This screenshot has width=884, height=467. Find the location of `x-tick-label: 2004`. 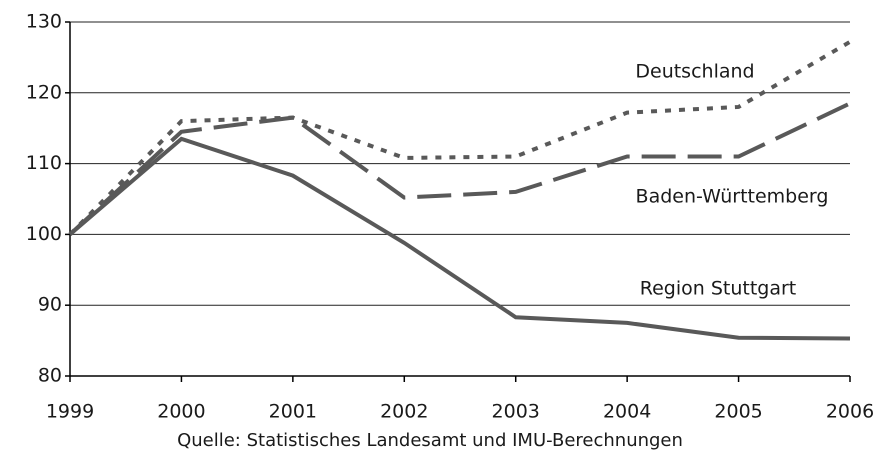

x-tick-label: 2004 is located at coordinates (627, 412).